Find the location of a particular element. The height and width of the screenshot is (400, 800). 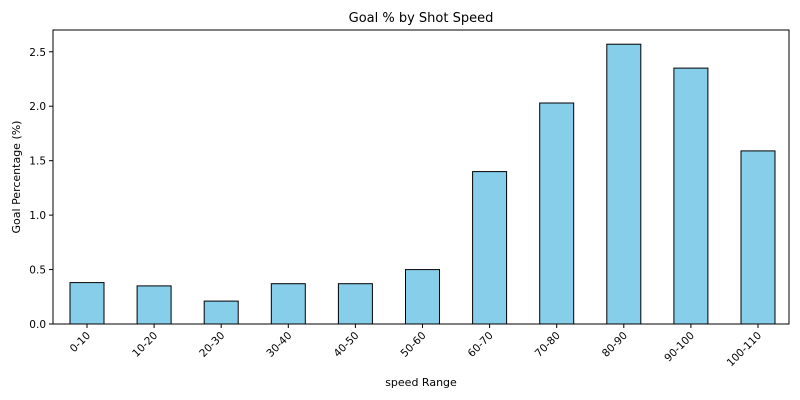

y-tick-label: 1.5 is located at coordinates (37, 162).